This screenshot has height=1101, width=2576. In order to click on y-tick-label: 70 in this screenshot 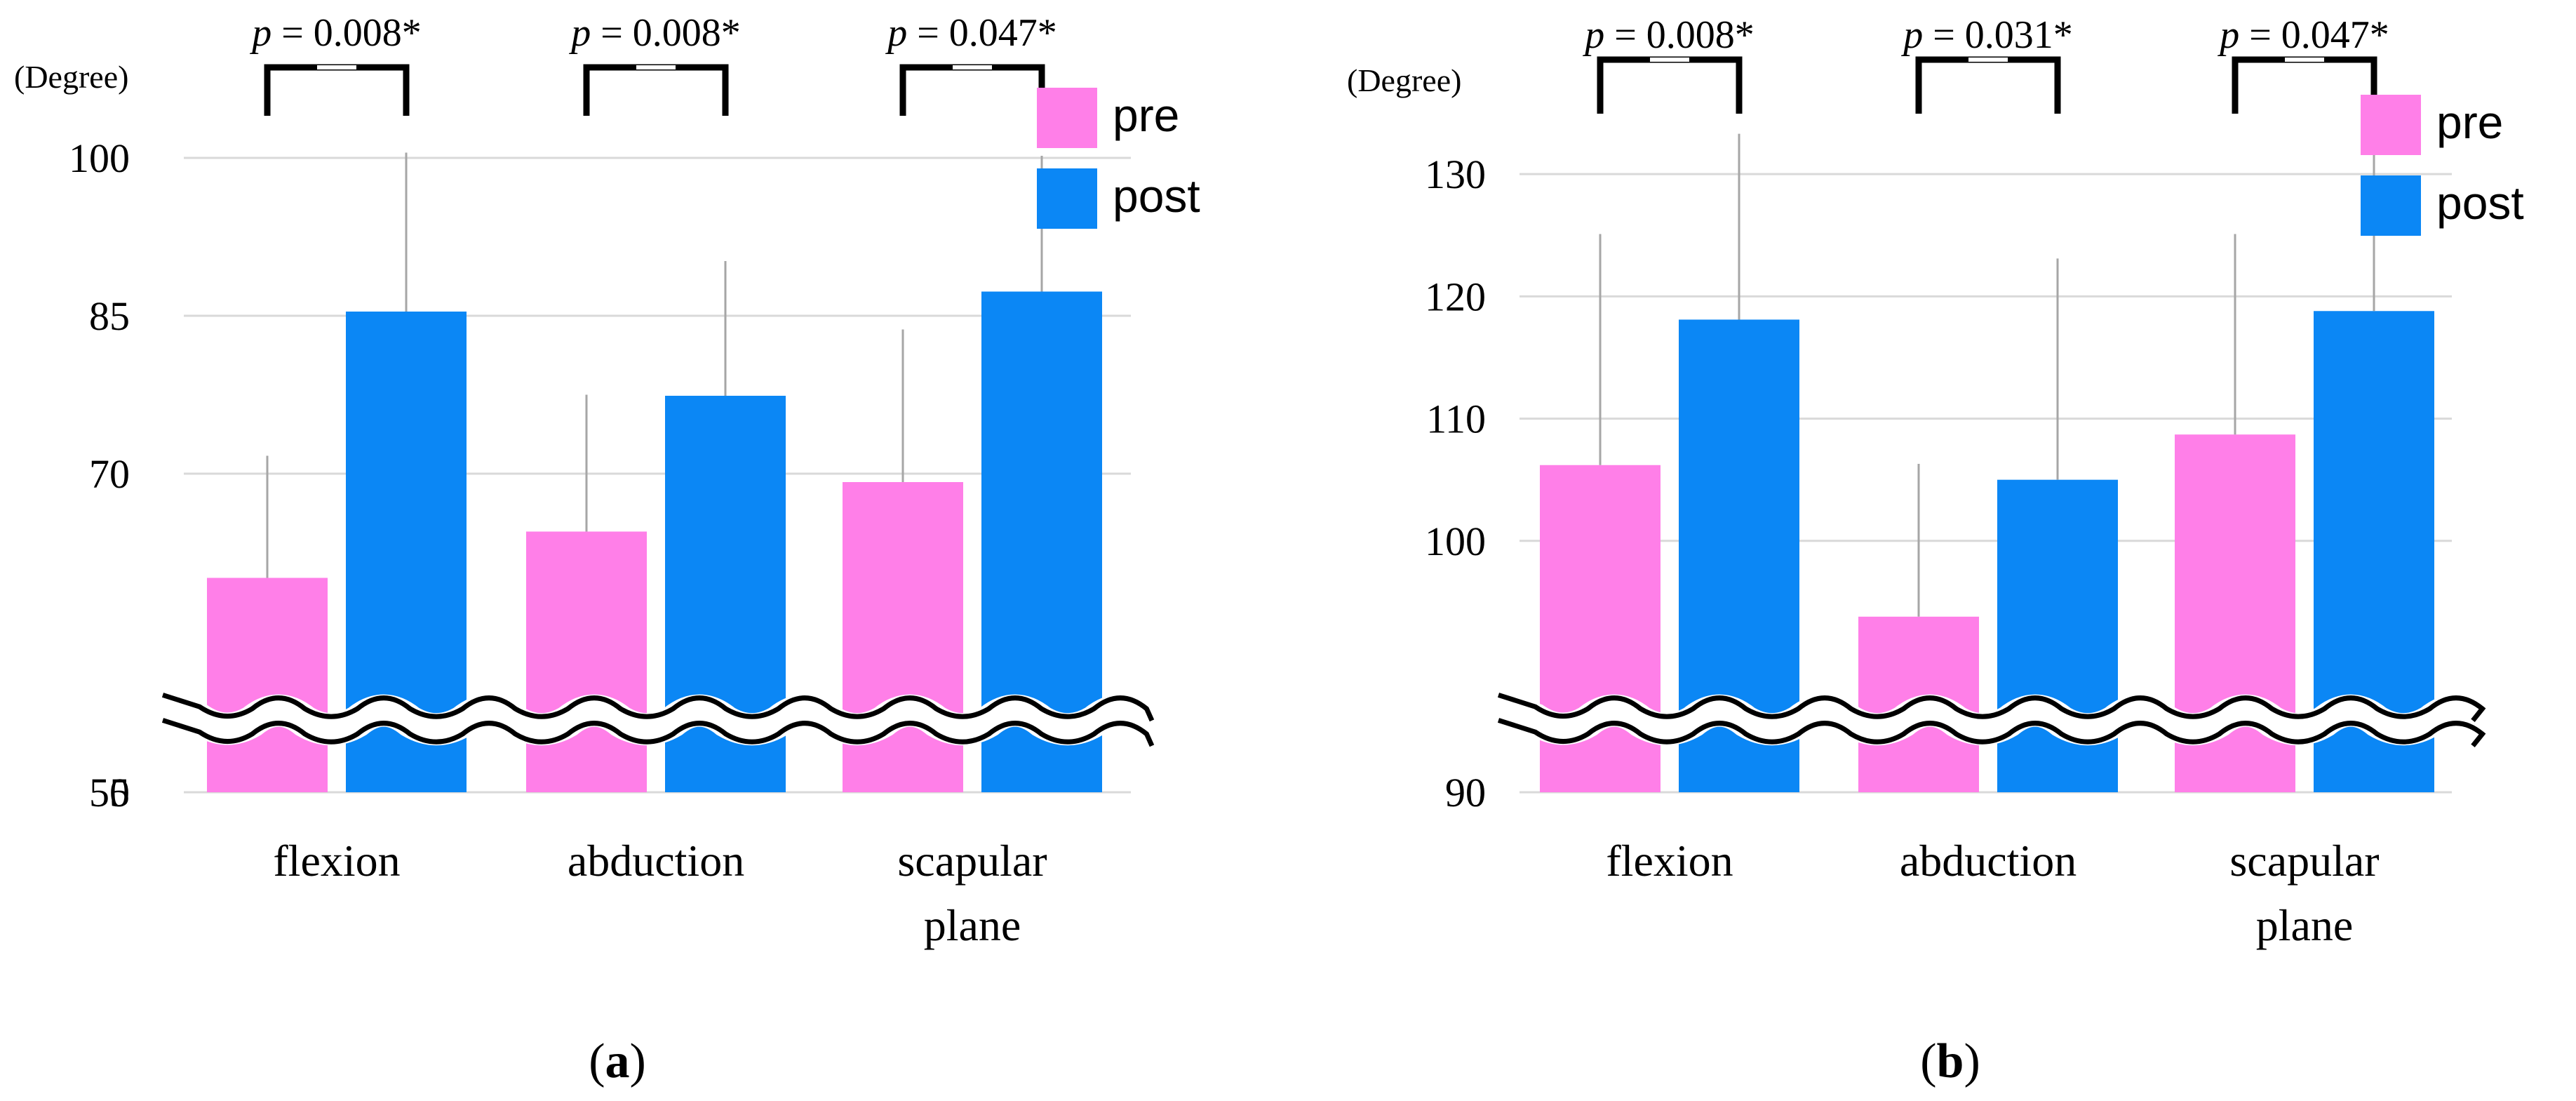, I will do `click(110, 474)`.